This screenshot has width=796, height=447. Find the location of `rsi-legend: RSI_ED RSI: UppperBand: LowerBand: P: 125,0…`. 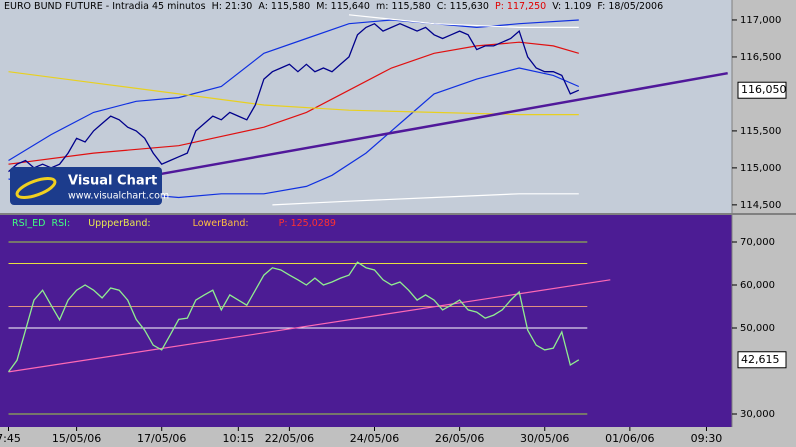

rsi-legend: RSI_ED RSI: UppperBand: LowerBand: P: 125,0… is located at coordinates (174, 223).